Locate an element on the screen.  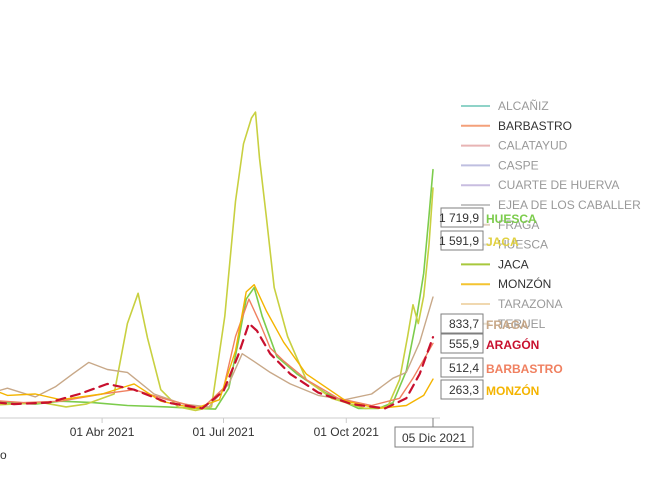
callout-value: 555,9 is located at coordinates (464, 344).